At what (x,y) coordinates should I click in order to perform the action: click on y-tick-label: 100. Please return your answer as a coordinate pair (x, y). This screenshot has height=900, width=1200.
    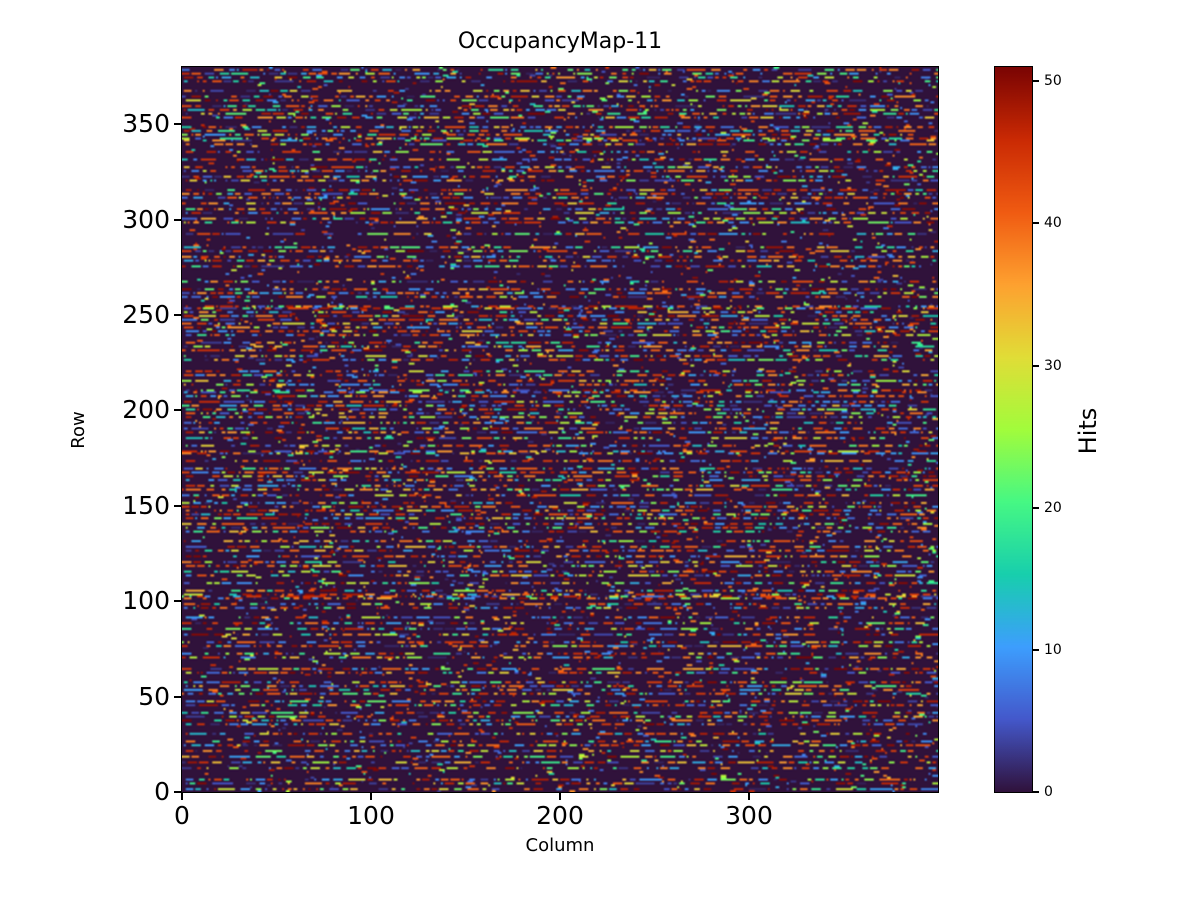
    Looking at the image, I should click on (146, 601).